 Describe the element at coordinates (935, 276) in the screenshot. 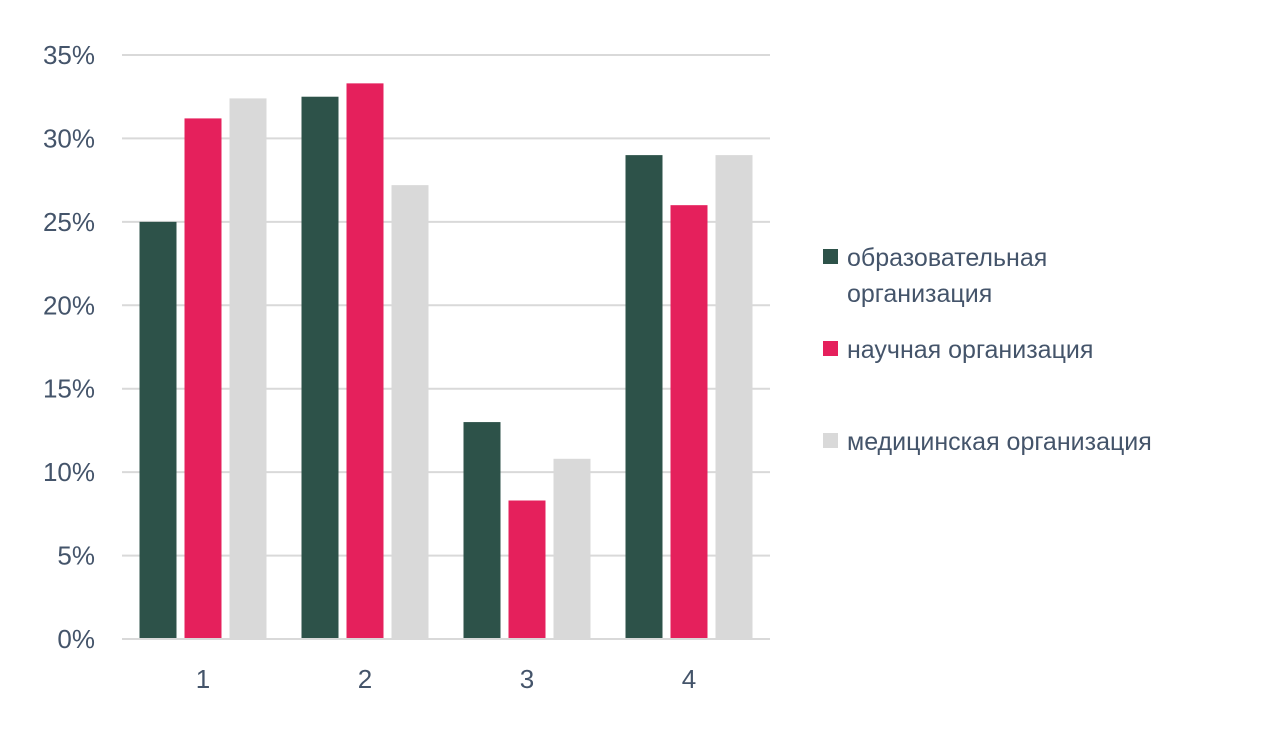

I see `legend-item-1: образовательная организация` at that location.